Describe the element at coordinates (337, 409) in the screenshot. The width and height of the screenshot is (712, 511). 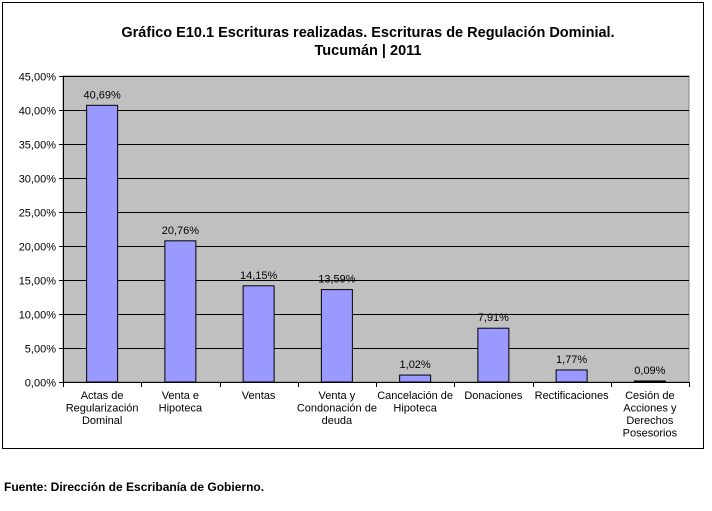
I see `x-category-label: Condonación de` at that location.